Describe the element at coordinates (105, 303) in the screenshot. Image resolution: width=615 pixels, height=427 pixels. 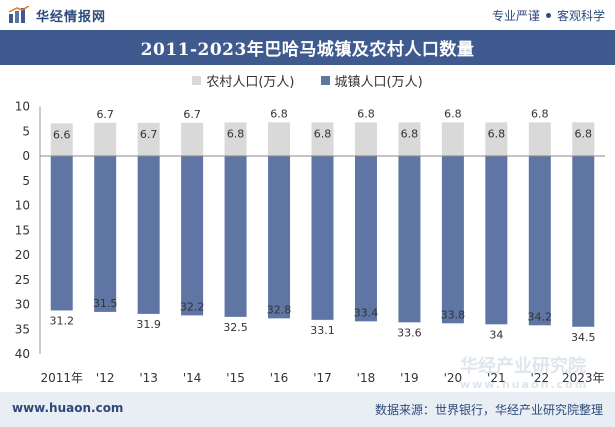
I see `urban-data-label: 31.5` at that location.